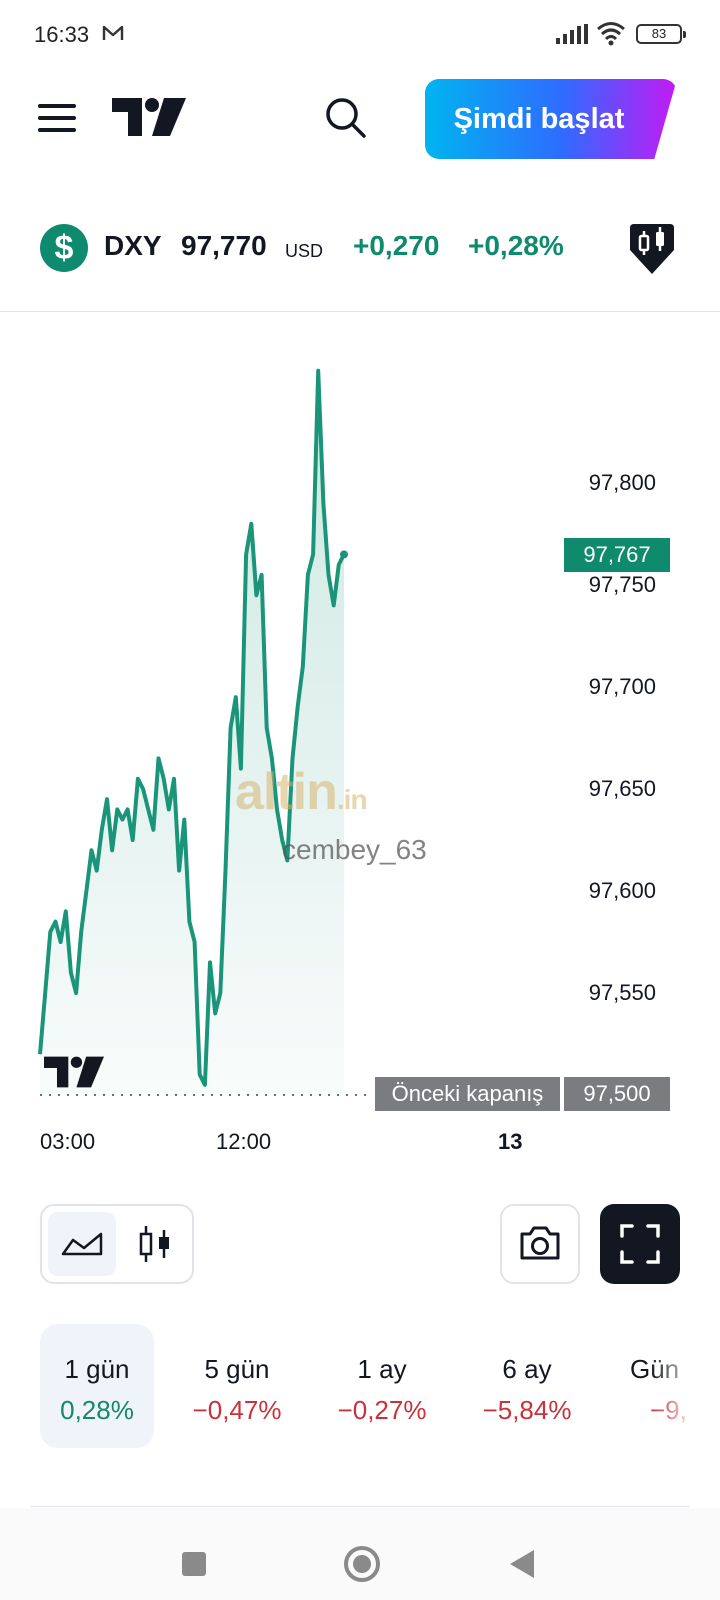 The height and width of the screenshot is (1600, 720). What do you see at coordinates (622, 992) in the screenshot?
I see `y-axis-label: 97,550` at bounding box center [622, 992].